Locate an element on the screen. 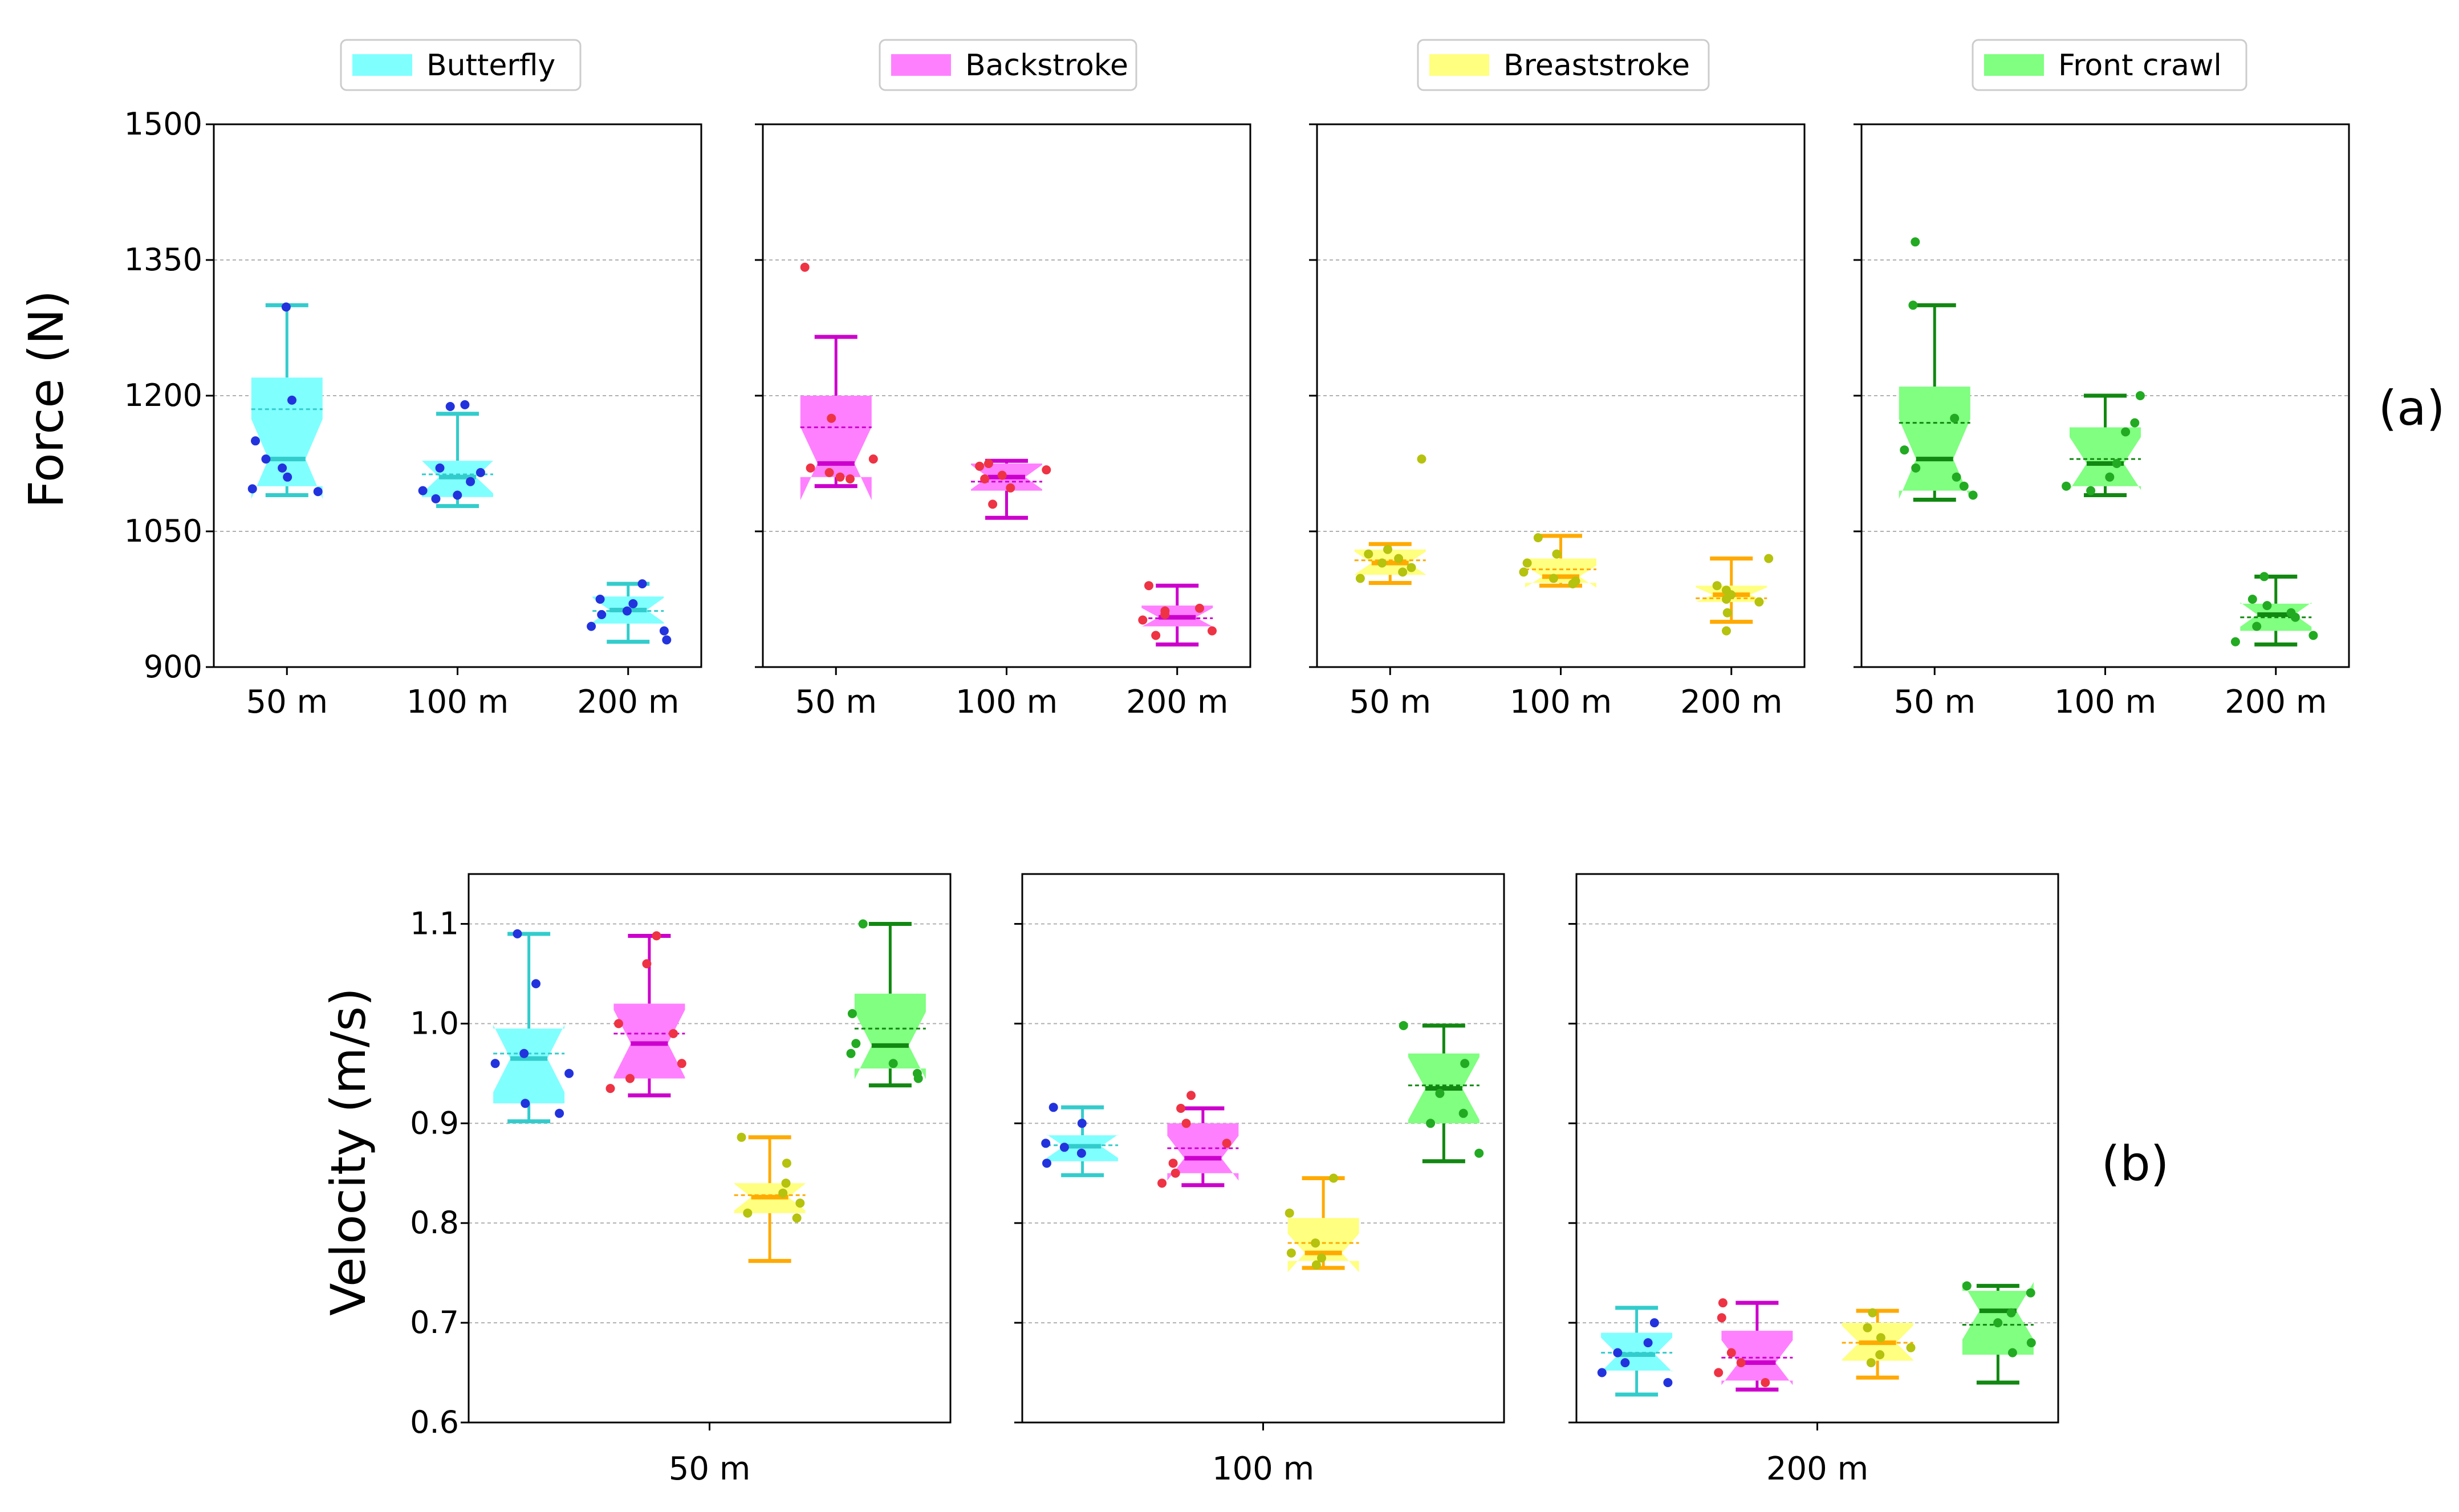  force-butterfly-0-box is located at coordinates (287, 438).